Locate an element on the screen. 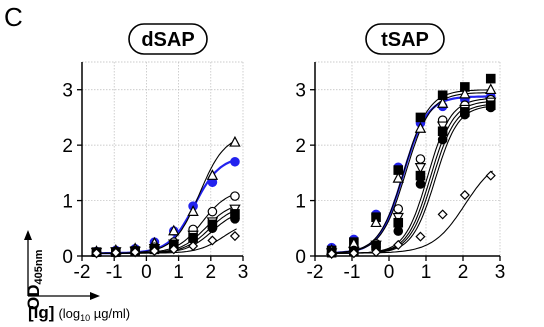  x-axis-label: [Ig] (log10 µg/ml) is located at coordinates (79, 313).